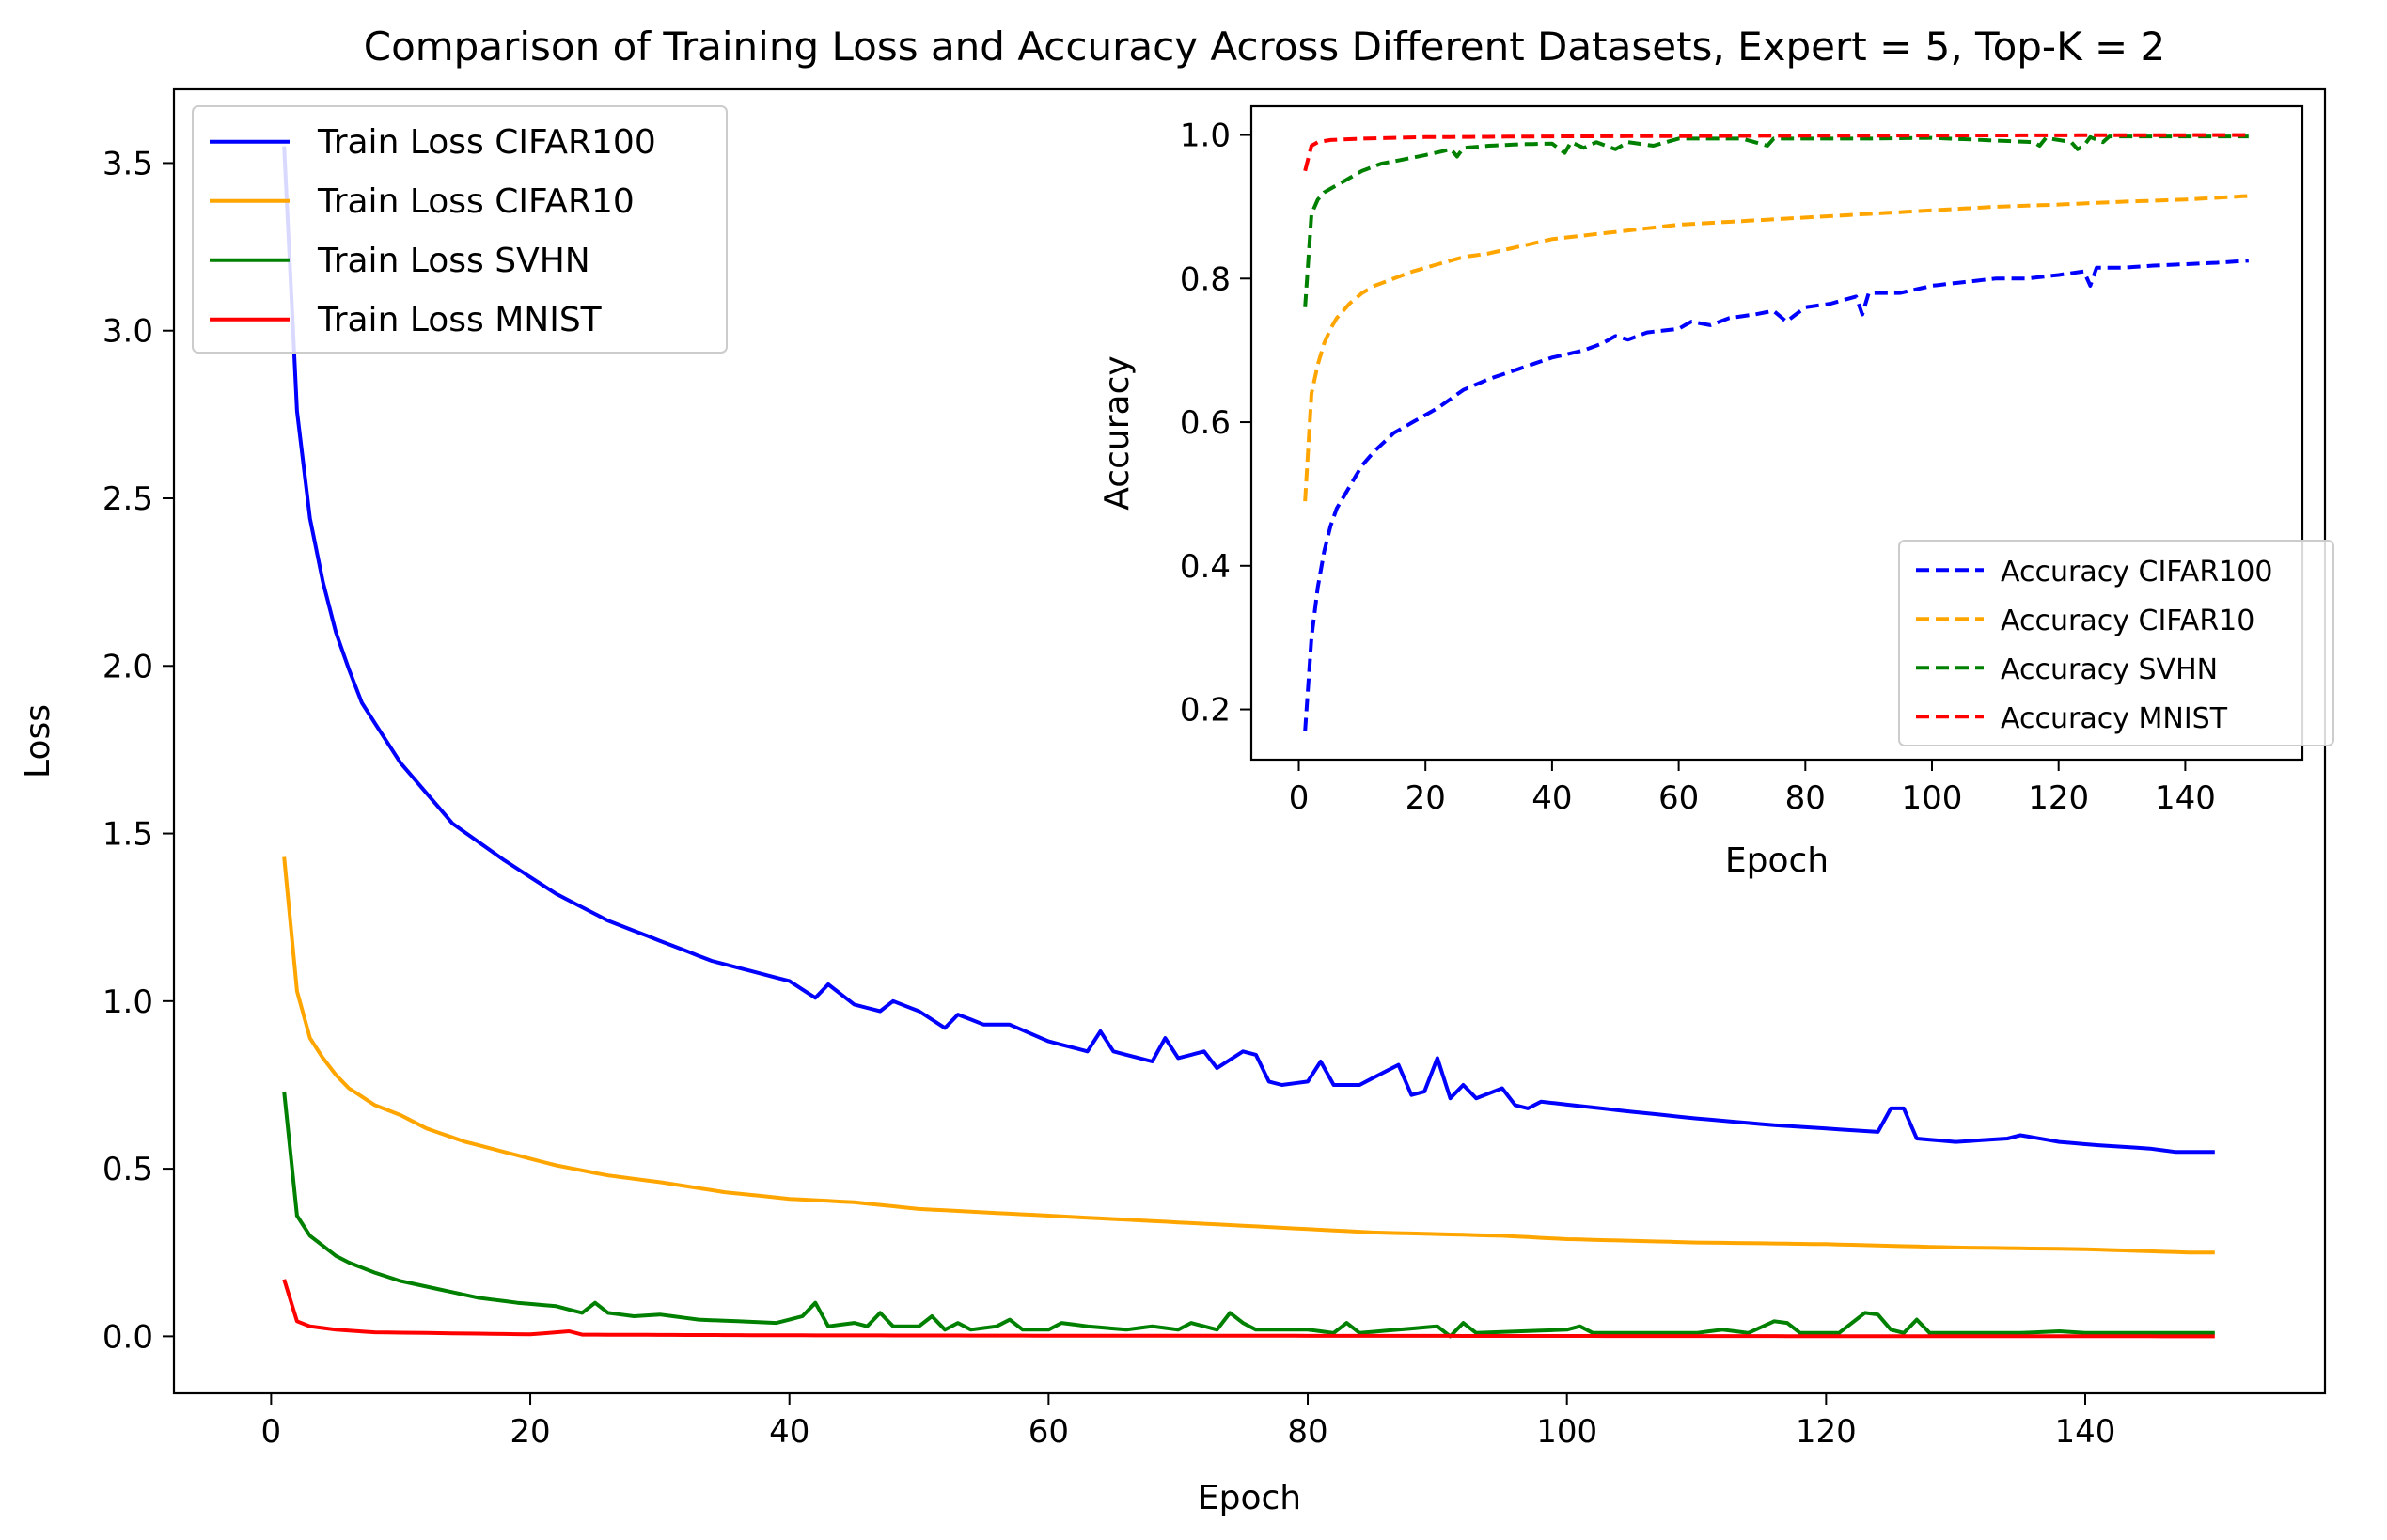 This screenshot has height=1540, width=2387. I want to click on inset-legend-label: Accuracy SVHN, so click(2109, 669).